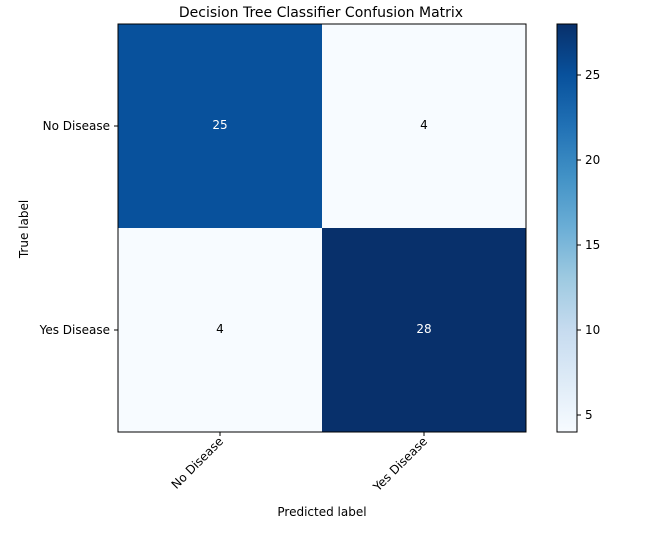  Describe the element at coordinates (592, 160) in the screenshot. I see `colorbar-tick-label: 20` at that location.